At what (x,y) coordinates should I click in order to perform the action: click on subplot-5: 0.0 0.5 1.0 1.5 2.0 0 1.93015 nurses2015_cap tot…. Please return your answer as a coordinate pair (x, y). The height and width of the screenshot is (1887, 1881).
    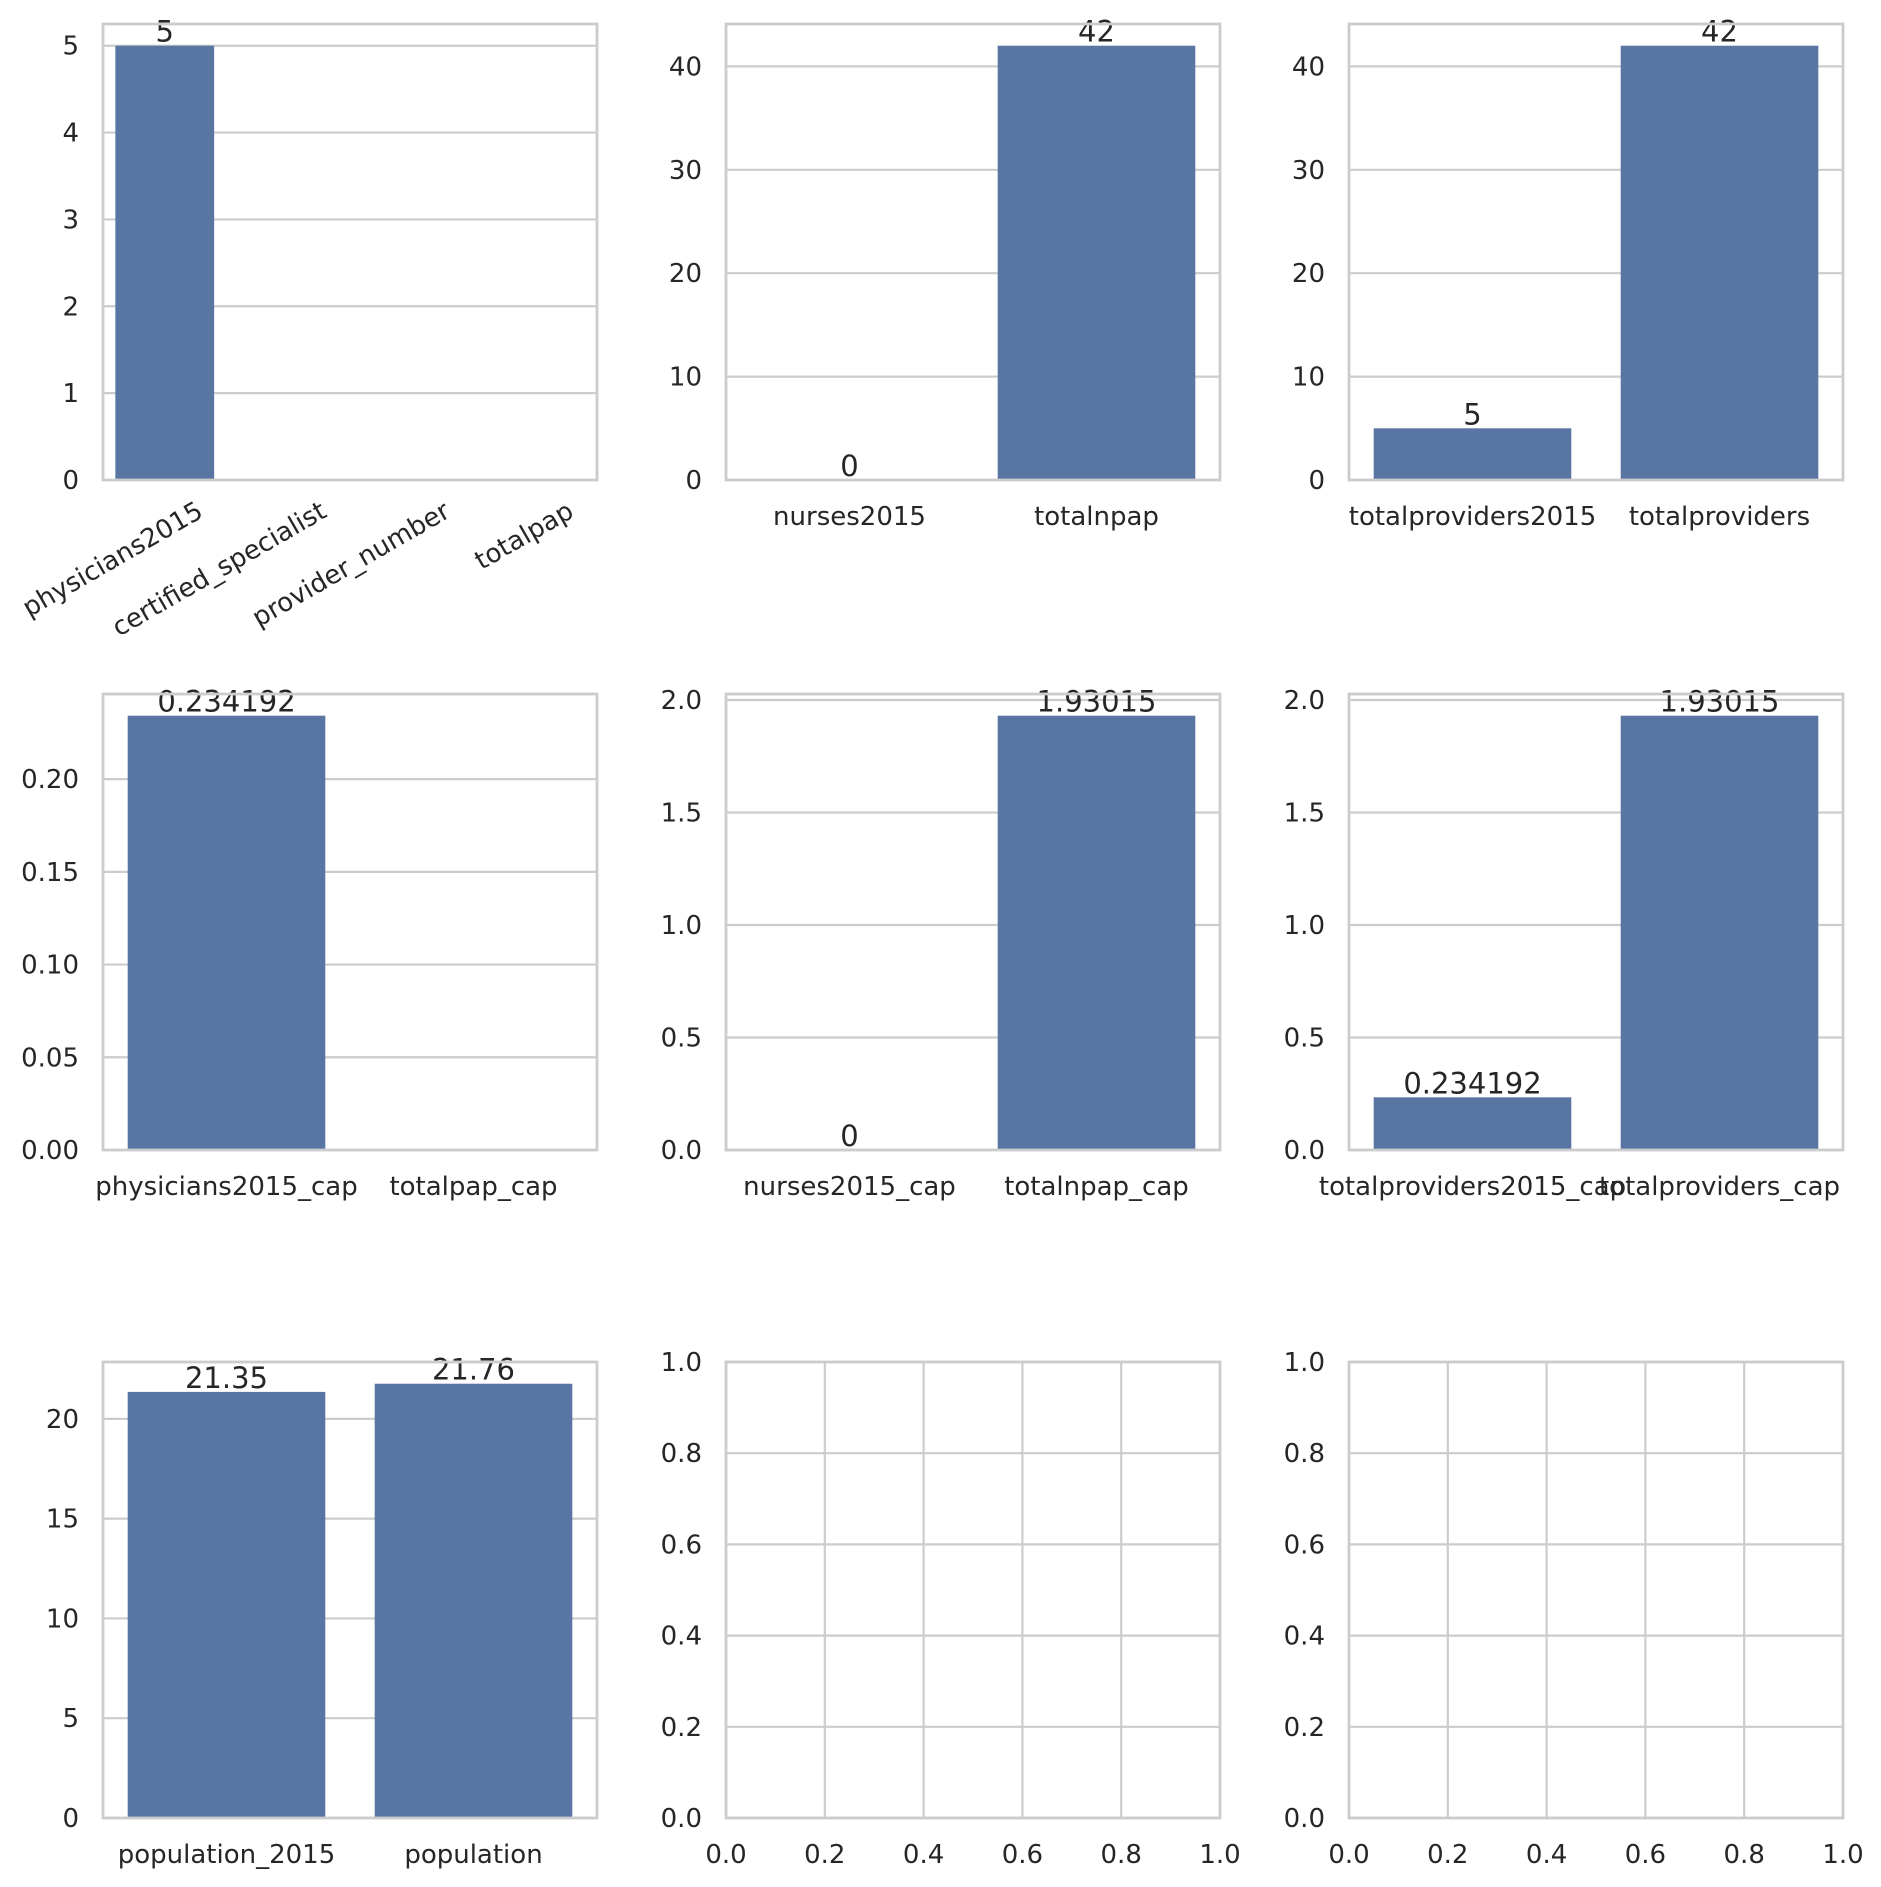
    Looking at the image, I should click on (941, 943).